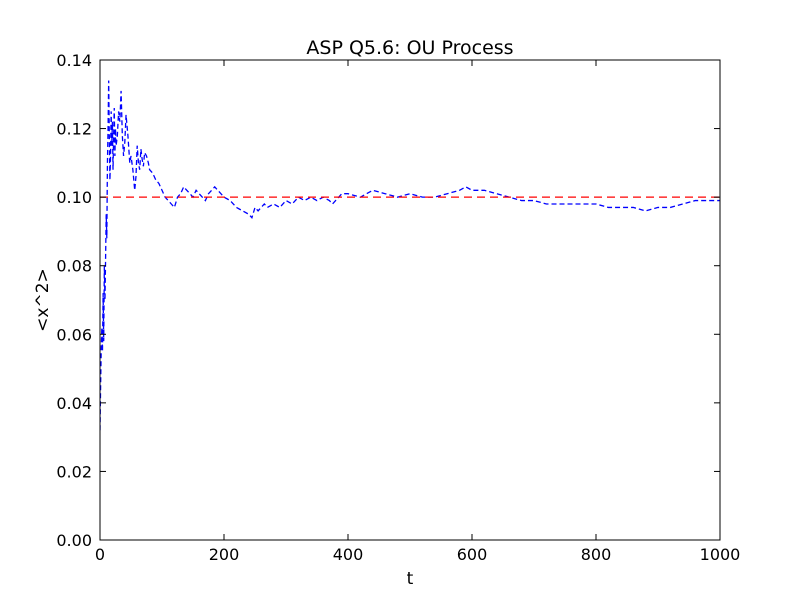 Image resolution: width=800 pixels, height=600 pixels. What do you see at coordinates (100, 554) in the screenshot?
I see `x-tick-label: 0` at bounding box center [100, 554].